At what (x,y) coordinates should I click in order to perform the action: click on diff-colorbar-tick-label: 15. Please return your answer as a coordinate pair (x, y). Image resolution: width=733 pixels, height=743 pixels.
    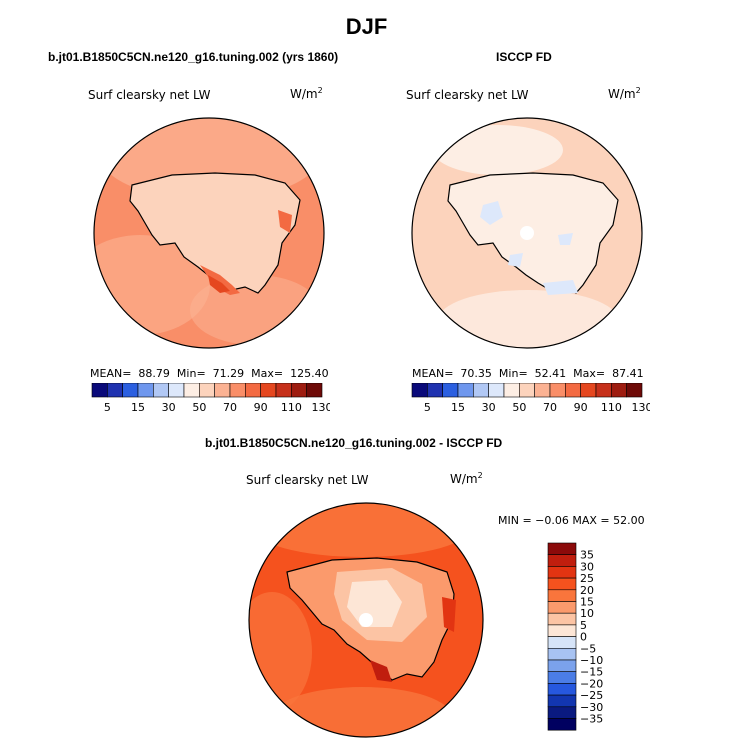
    Looking at the image, I should click on (587, 602).